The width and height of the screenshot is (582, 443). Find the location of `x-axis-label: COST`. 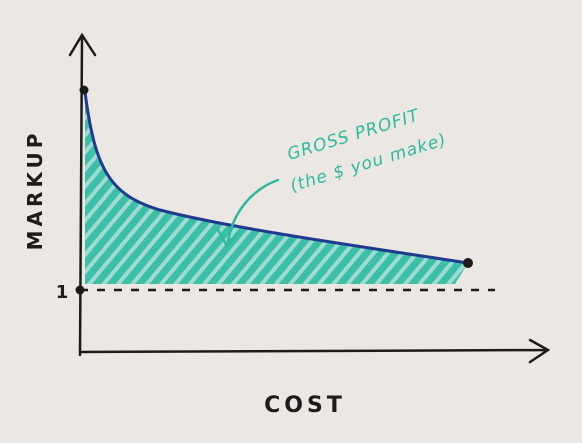

x-axis-label: COST is located at coordinates (305, 405).